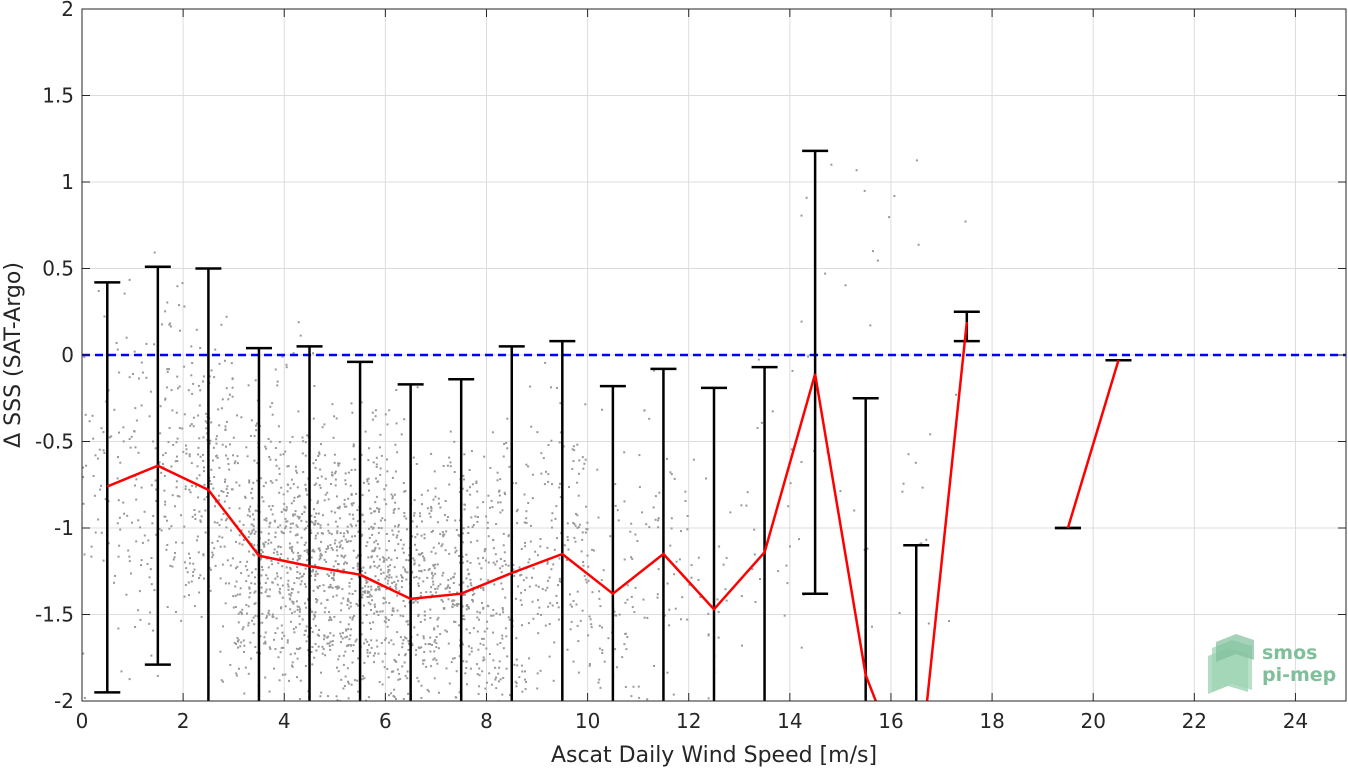 The height and width of the screenshot is (770, 1348). I want to click on scatter-point-1957, so click(454, 621).